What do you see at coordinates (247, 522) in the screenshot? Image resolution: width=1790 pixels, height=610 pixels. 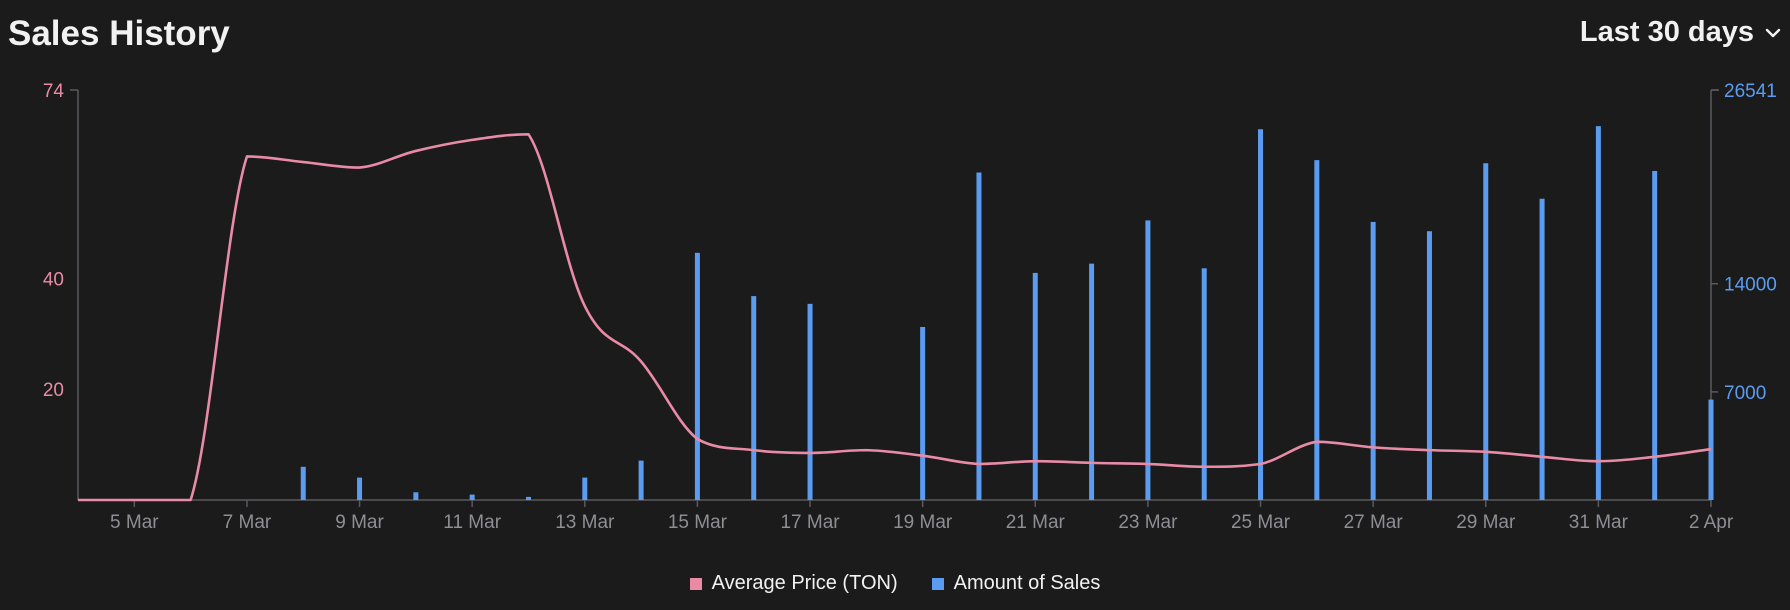 I see `x-tick-label: 7 Mar` at bounding box center [247, 522].